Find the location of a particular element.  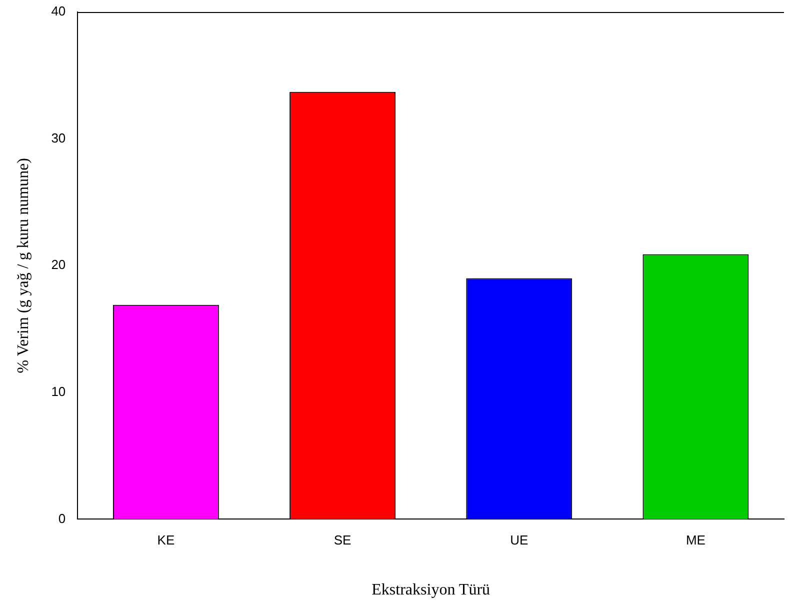

x-tick-label: UE is located at coordinates (519, 540).